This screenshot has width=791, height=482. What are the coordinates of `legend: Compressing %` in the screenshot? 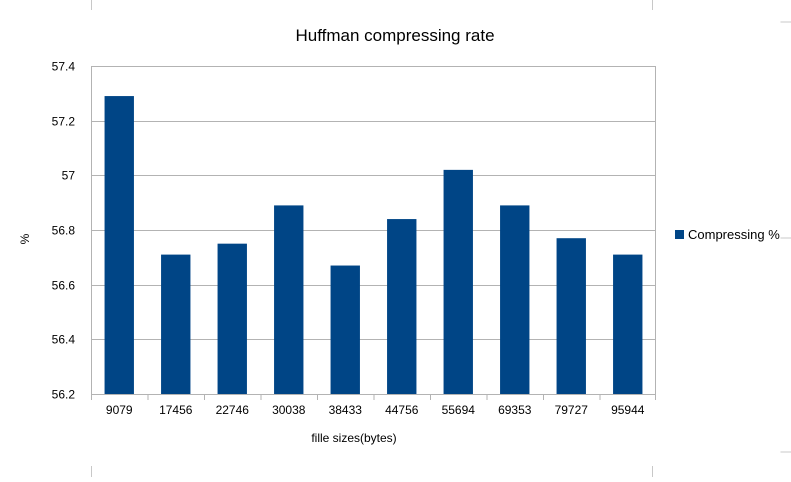 It's located at (727, 234).